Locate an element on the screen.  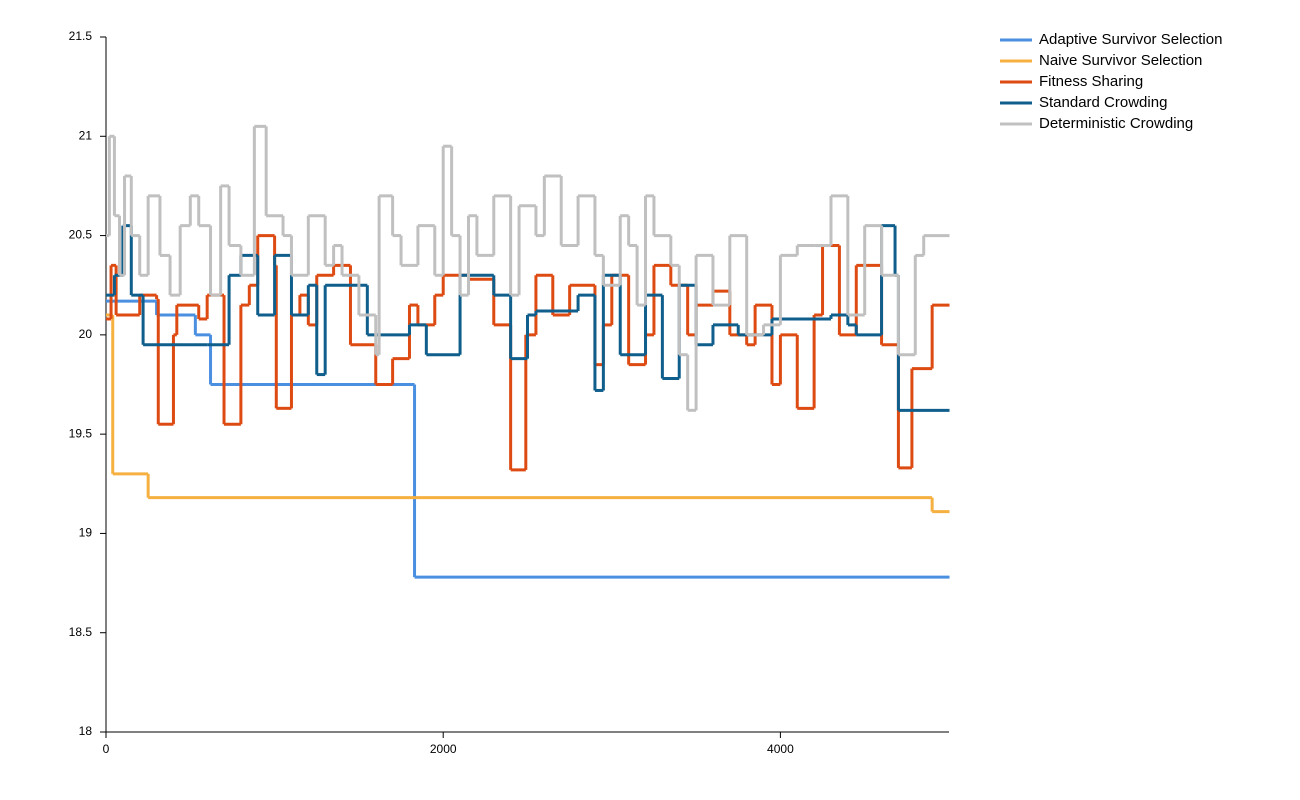
x-tick-label: 0 is located at coordinates (106, 749).